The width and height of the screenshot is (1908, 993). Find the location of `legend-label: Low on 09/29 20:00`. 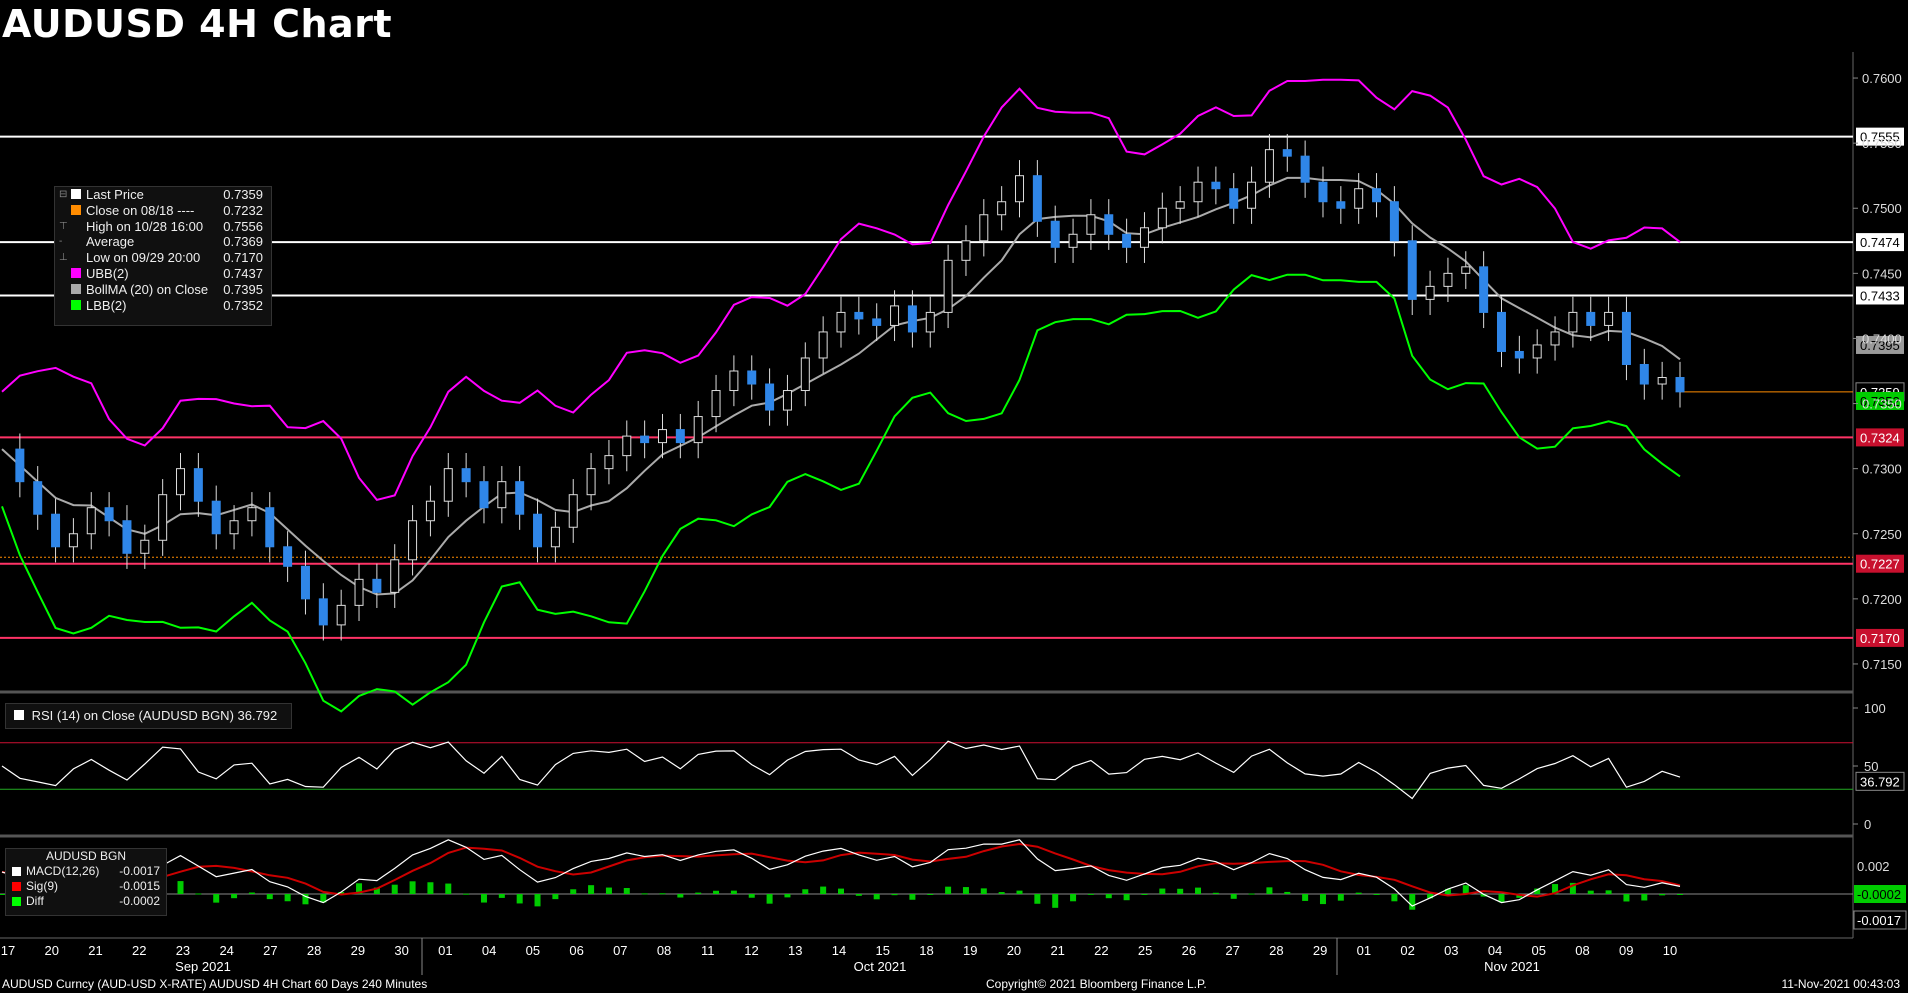

legend-label: Low on 09/29 20:00 is located at coordinates (143, 258).